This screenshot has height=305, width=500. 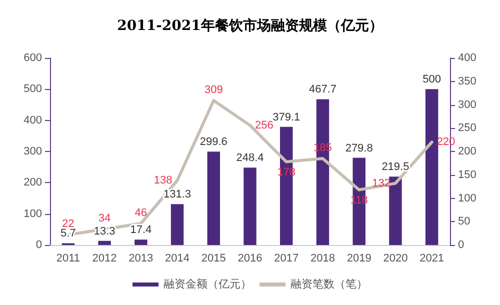 I want to click on data-label: 132, so click(x=381, y=183).